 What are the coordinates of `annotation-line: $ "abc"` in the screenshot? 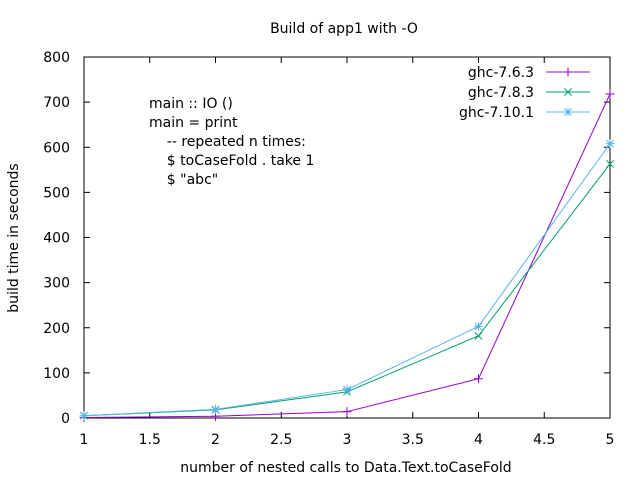 It's located at (183, 180).